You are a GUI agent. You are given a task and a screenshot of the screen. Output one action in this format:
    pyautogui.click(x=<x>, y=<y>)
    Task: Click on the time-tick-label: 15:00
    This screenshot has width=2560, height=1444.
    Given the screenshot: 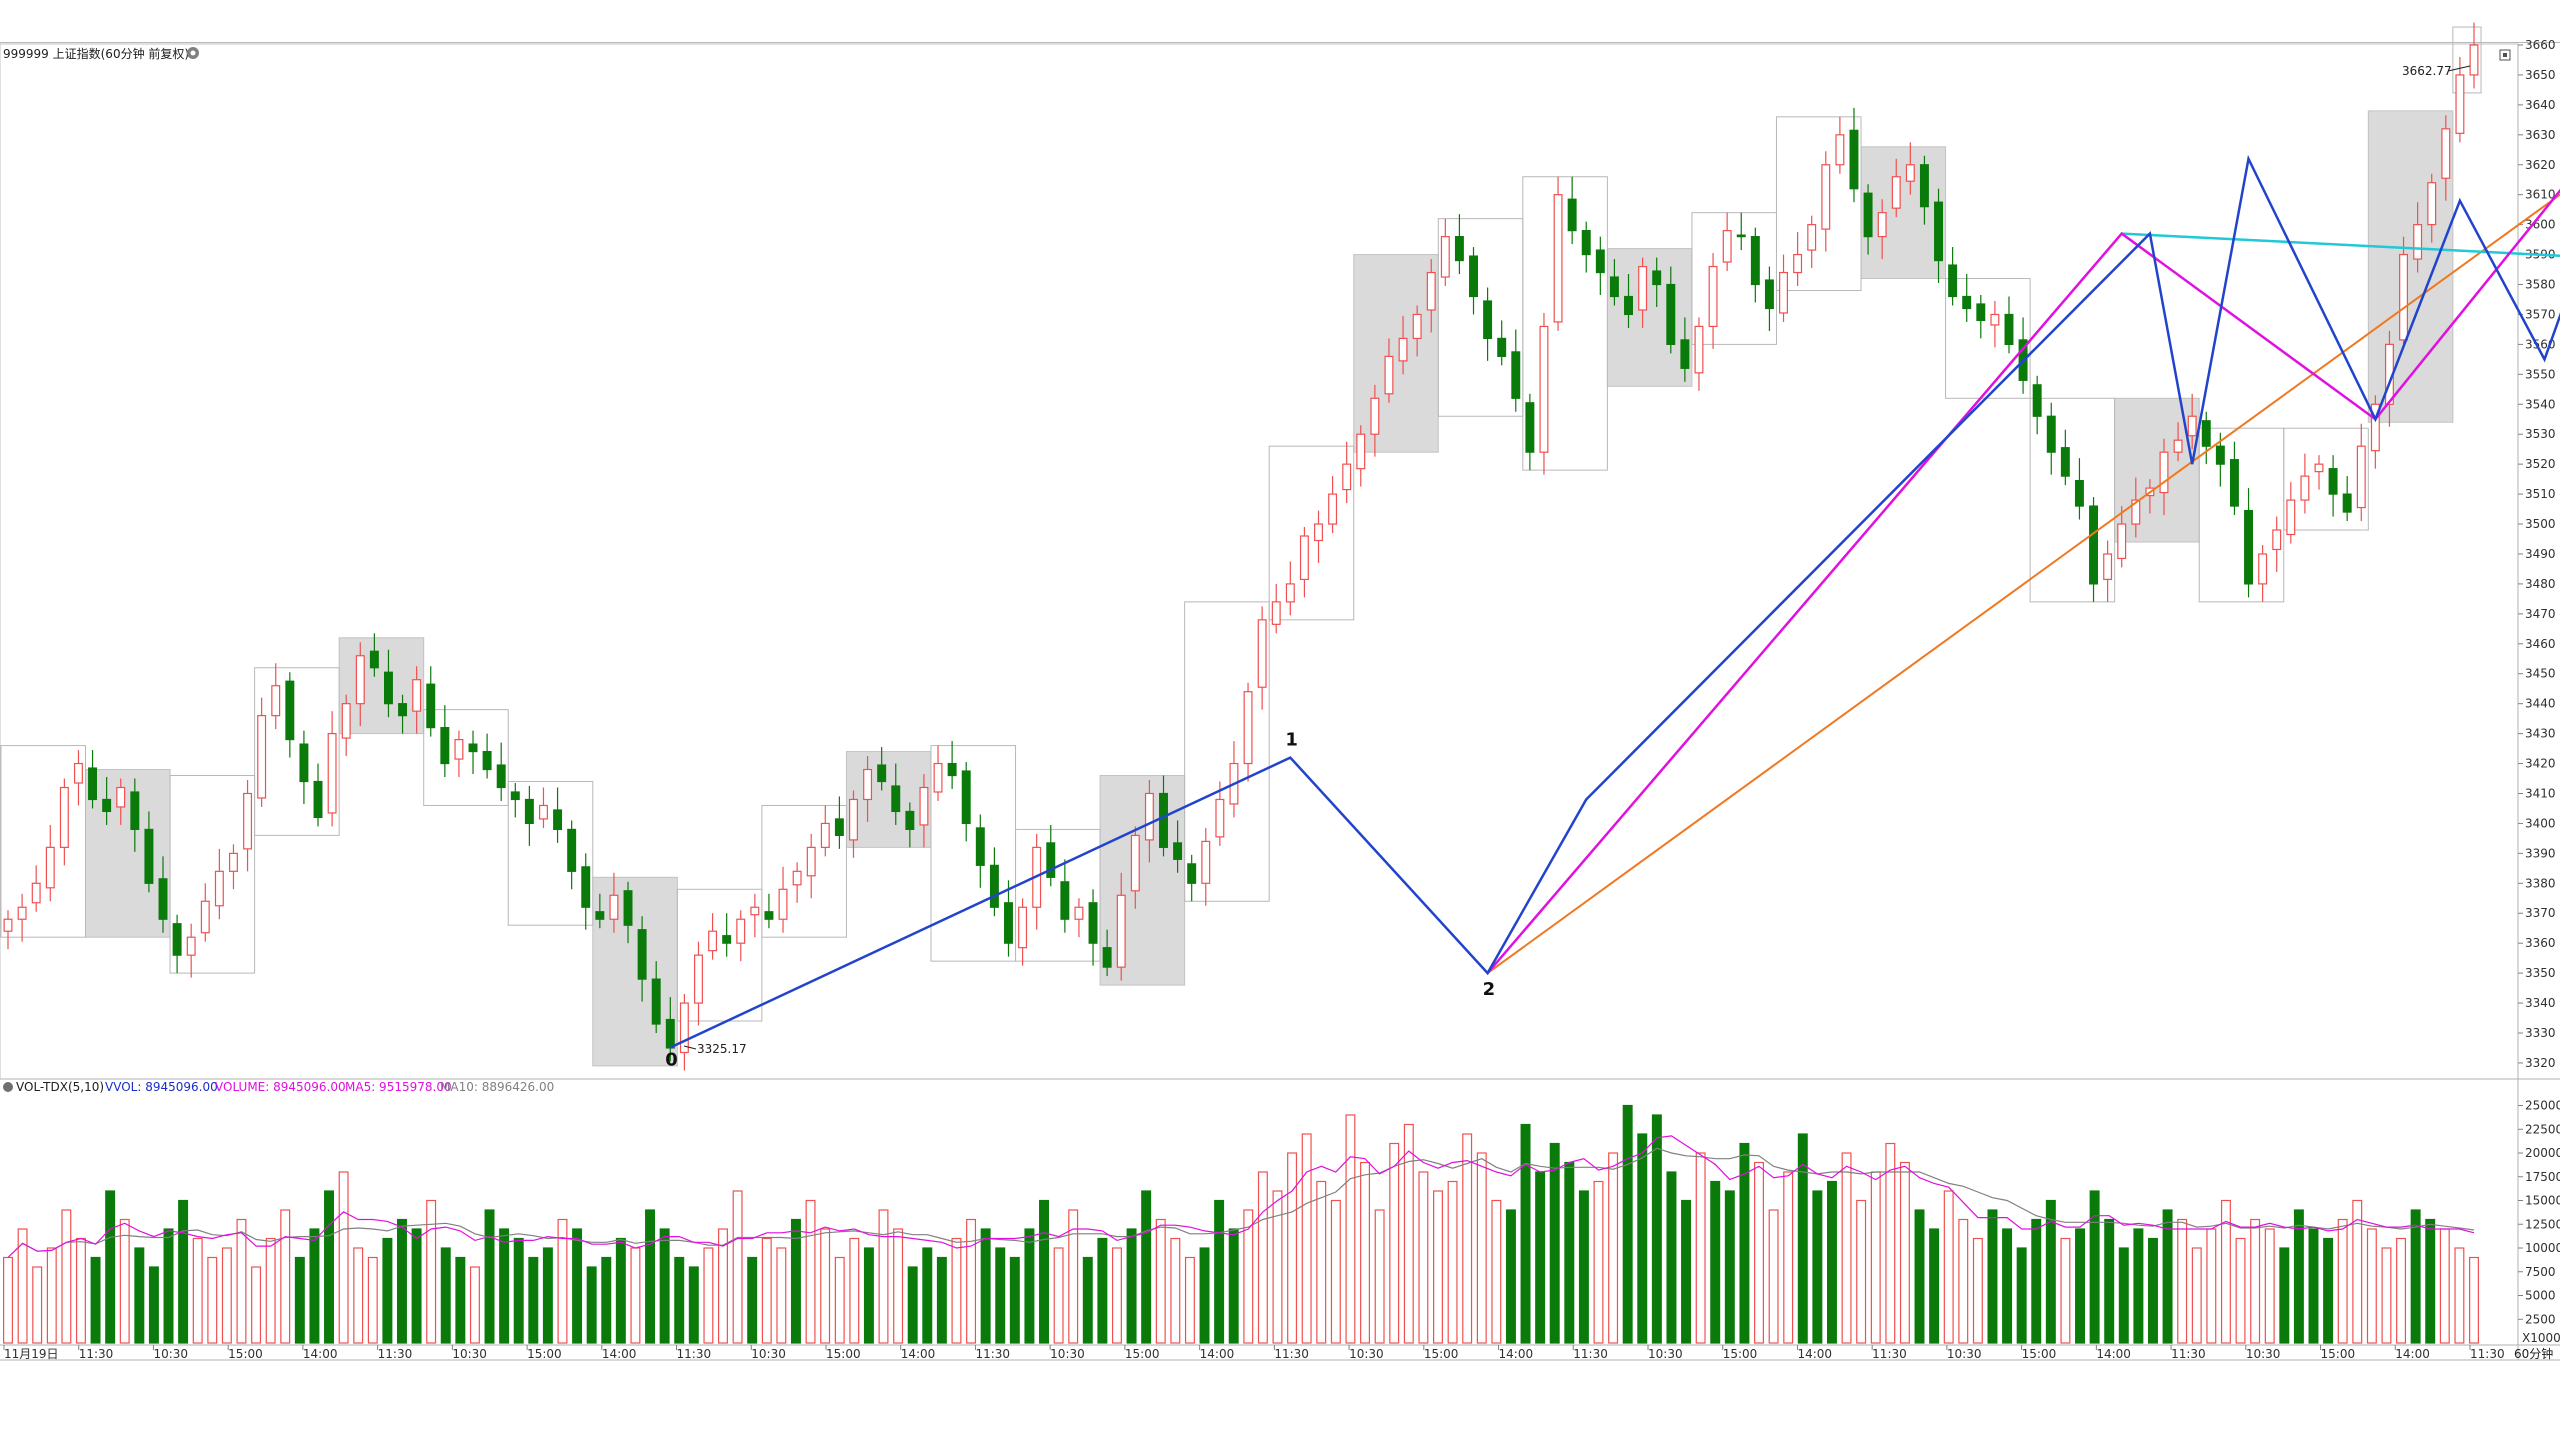 What is the action you would take?
    pyautogui.click(x=245, y=1354)
    